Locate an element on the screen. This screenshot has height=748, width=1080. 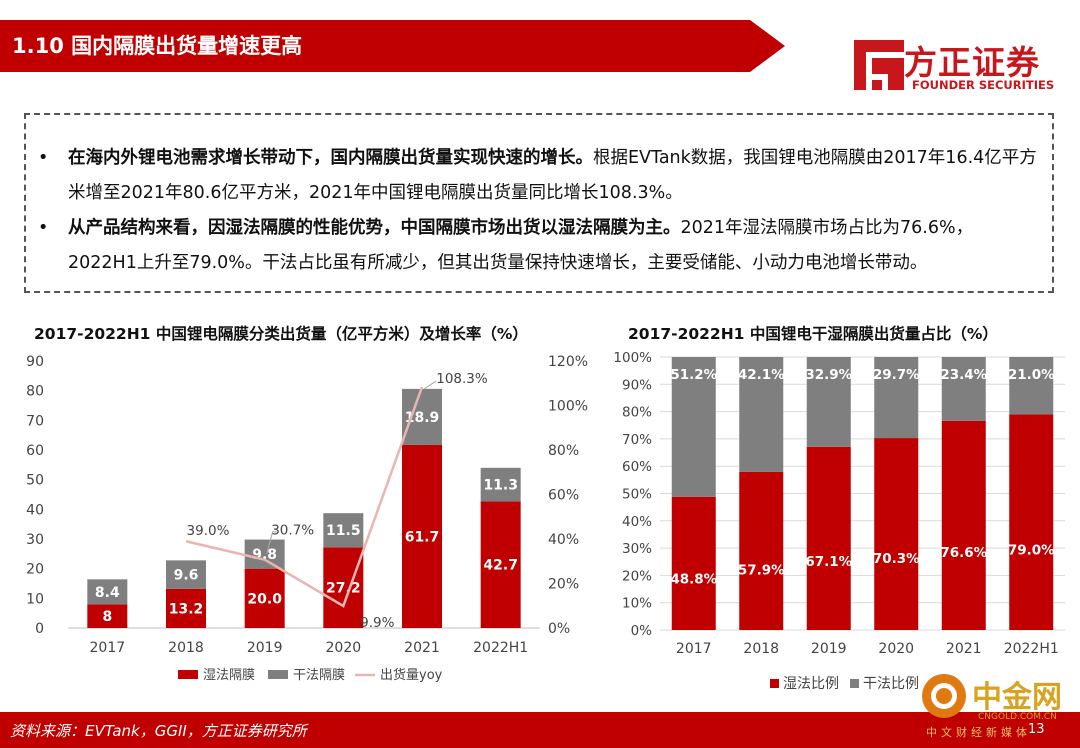
watermark-sub: 中文财经新媒体 is located at coordinates (978, 732).